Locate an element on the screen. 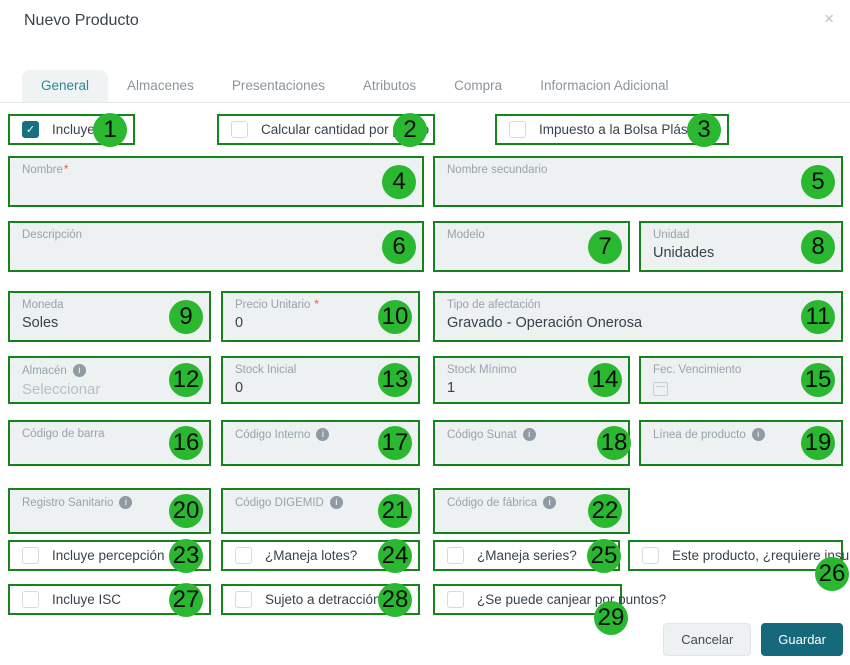 The width and height of the screenshot is (850, 665). field-value: 0 is located at coordinates (239, 323).